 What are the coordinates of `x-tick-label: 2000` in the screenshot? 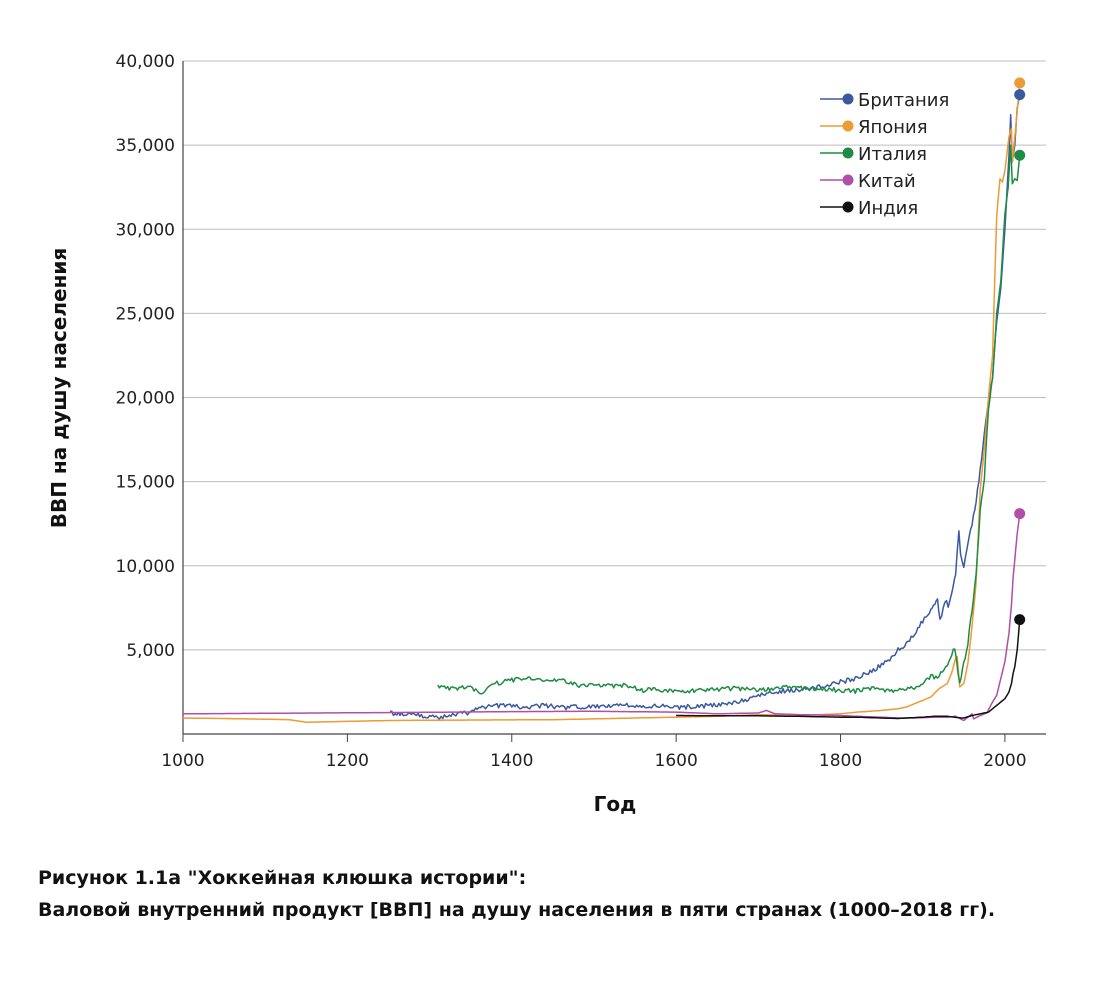 It's located at (1004, 761).